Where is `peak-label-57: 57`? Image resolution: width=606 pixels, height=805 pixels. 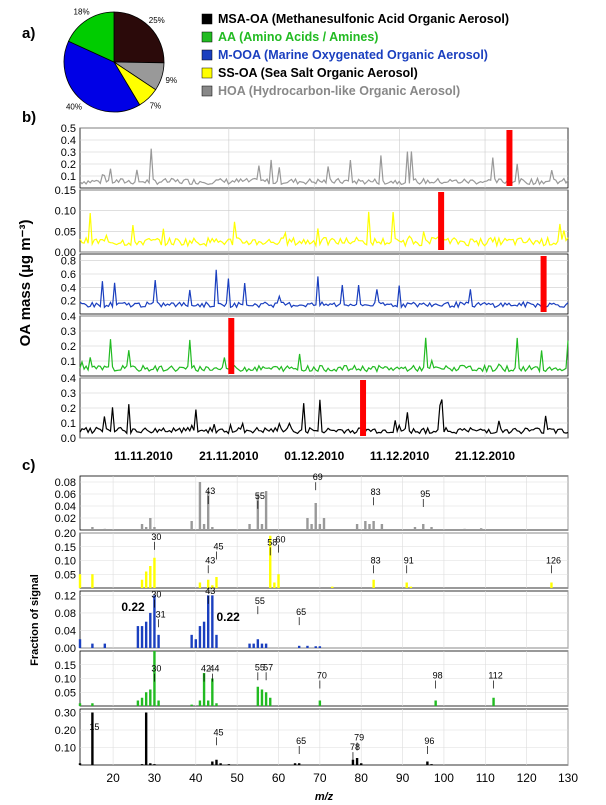
peak-label-57: 57 is located at coordinates (268, 667).